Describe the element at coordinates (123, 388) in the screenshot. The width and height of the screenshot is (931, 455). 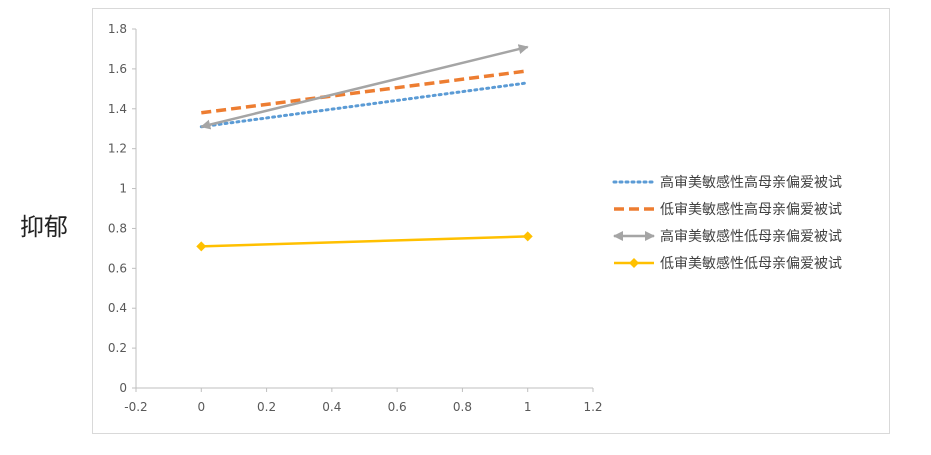
I see `y-tick-label: 0` at that location.